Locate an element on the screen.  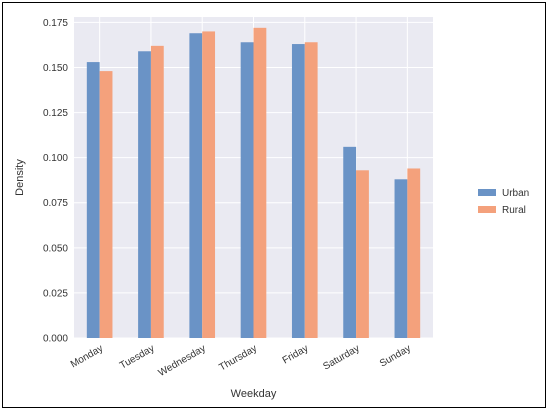
legend-label-urban: Urban is located at coordinates (515, 193).